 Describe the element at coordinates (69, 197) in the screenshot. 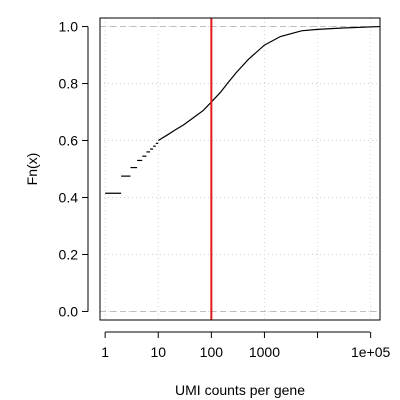

I see `y-tick-label-2: 0.4` at that location.